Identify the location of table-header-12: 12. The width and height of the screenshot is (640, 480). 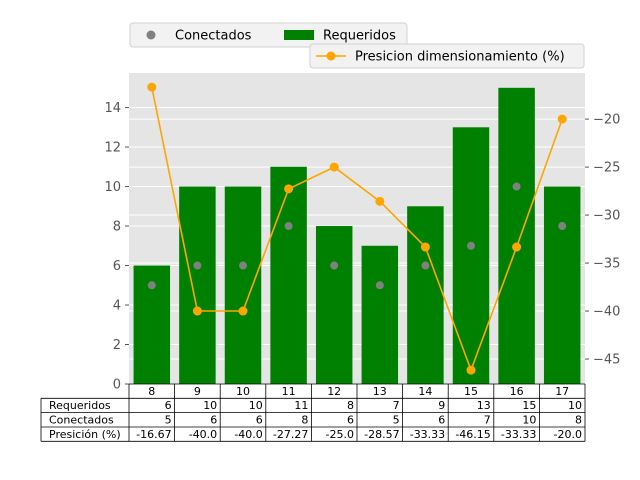
(334, 391).